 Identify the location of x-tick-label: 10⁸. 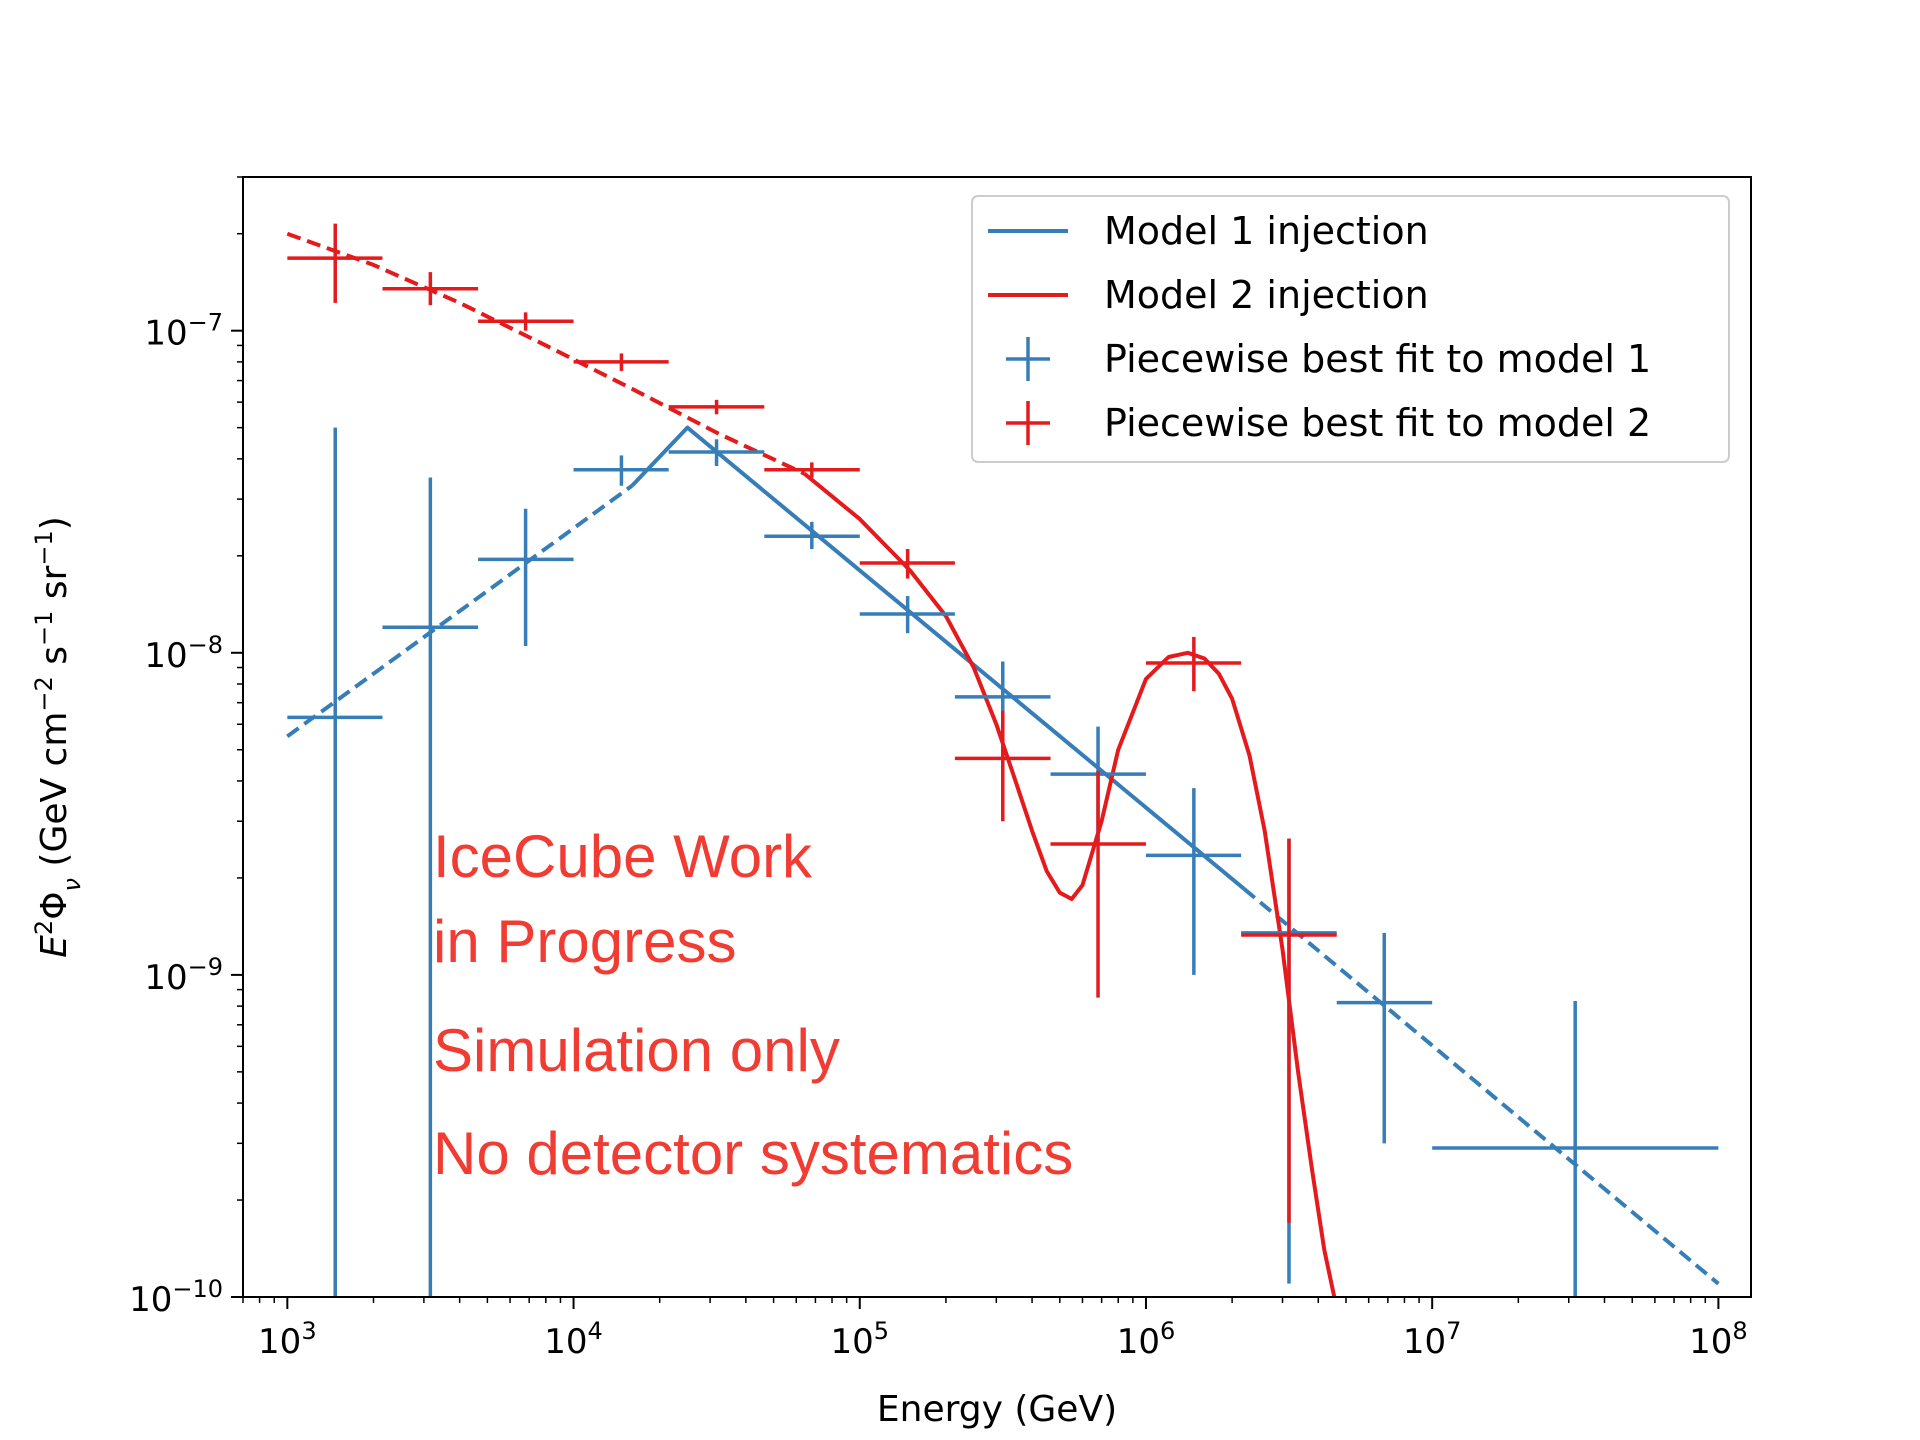
(1718, 1339).